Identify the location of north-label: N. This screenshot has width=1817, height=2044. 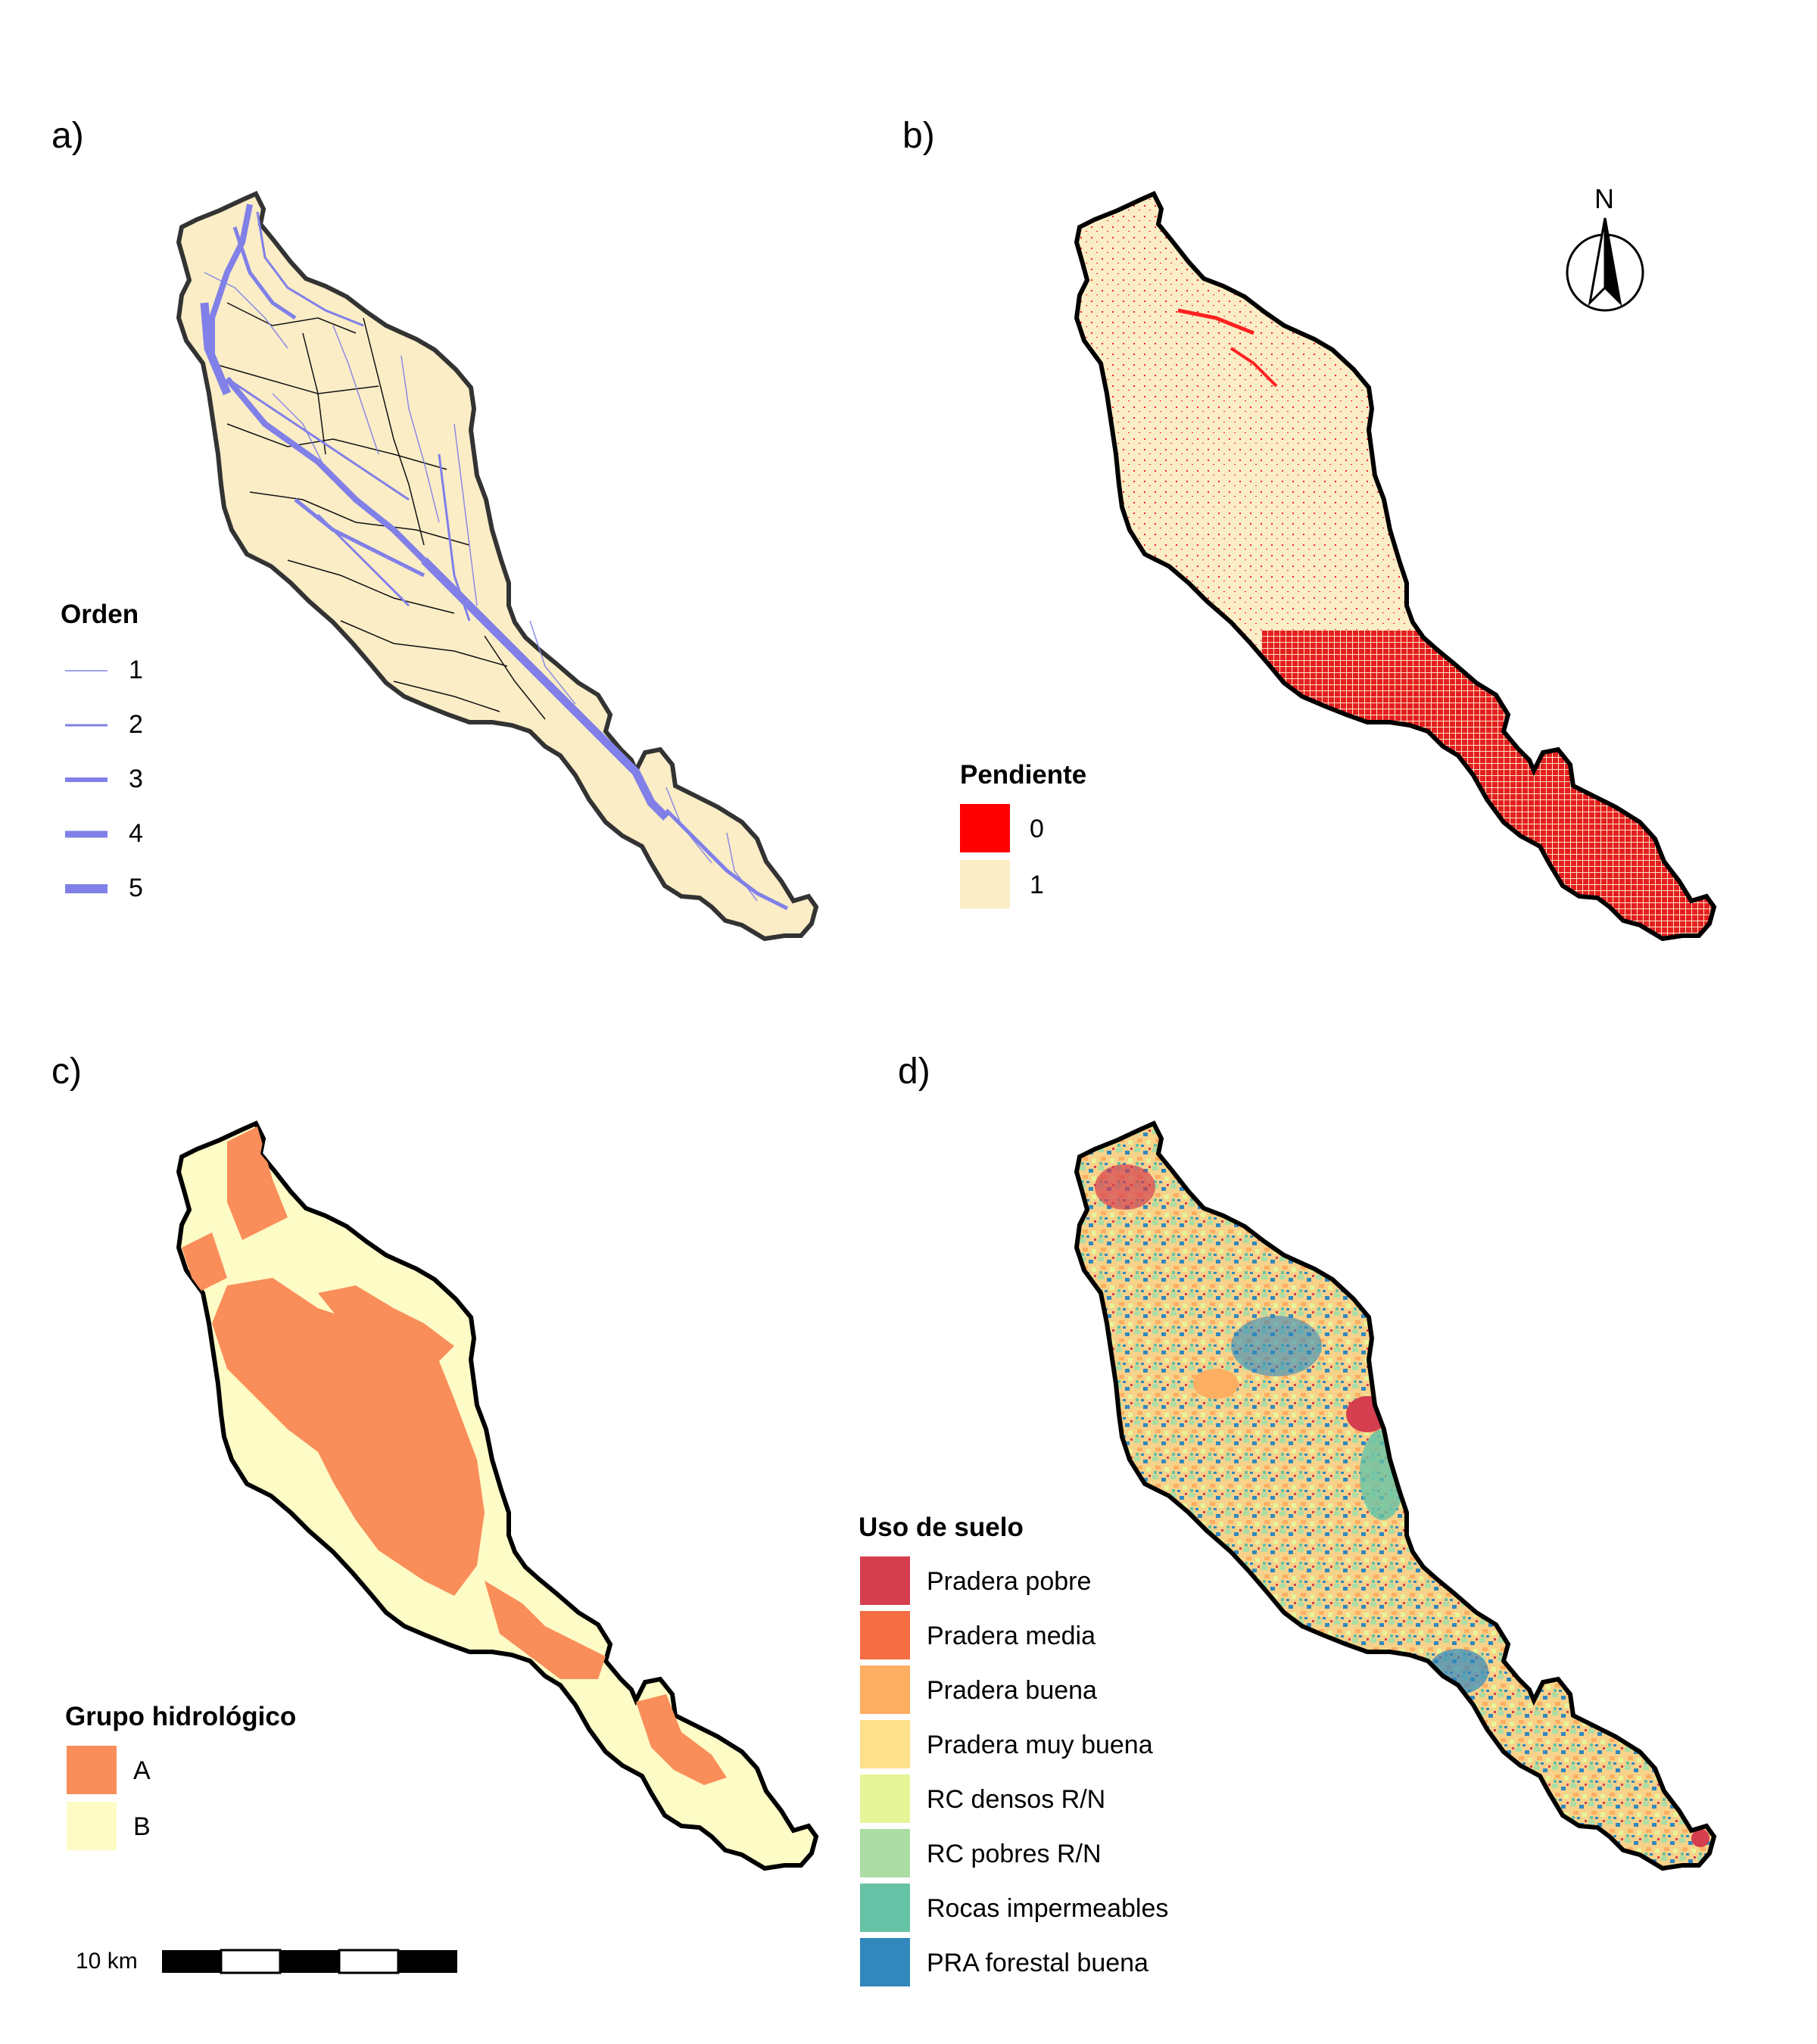
(1604, 198).